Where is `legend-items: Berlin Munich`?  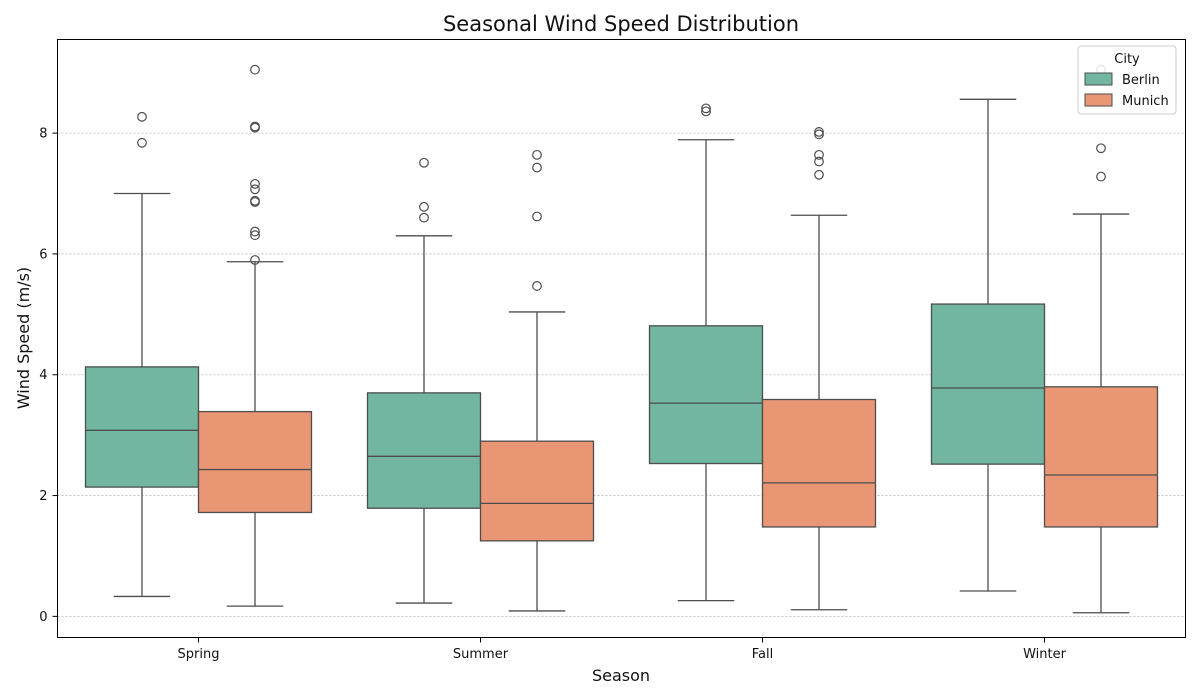 legend-items: Berlin Munich is located at coordinates (1126, 90).